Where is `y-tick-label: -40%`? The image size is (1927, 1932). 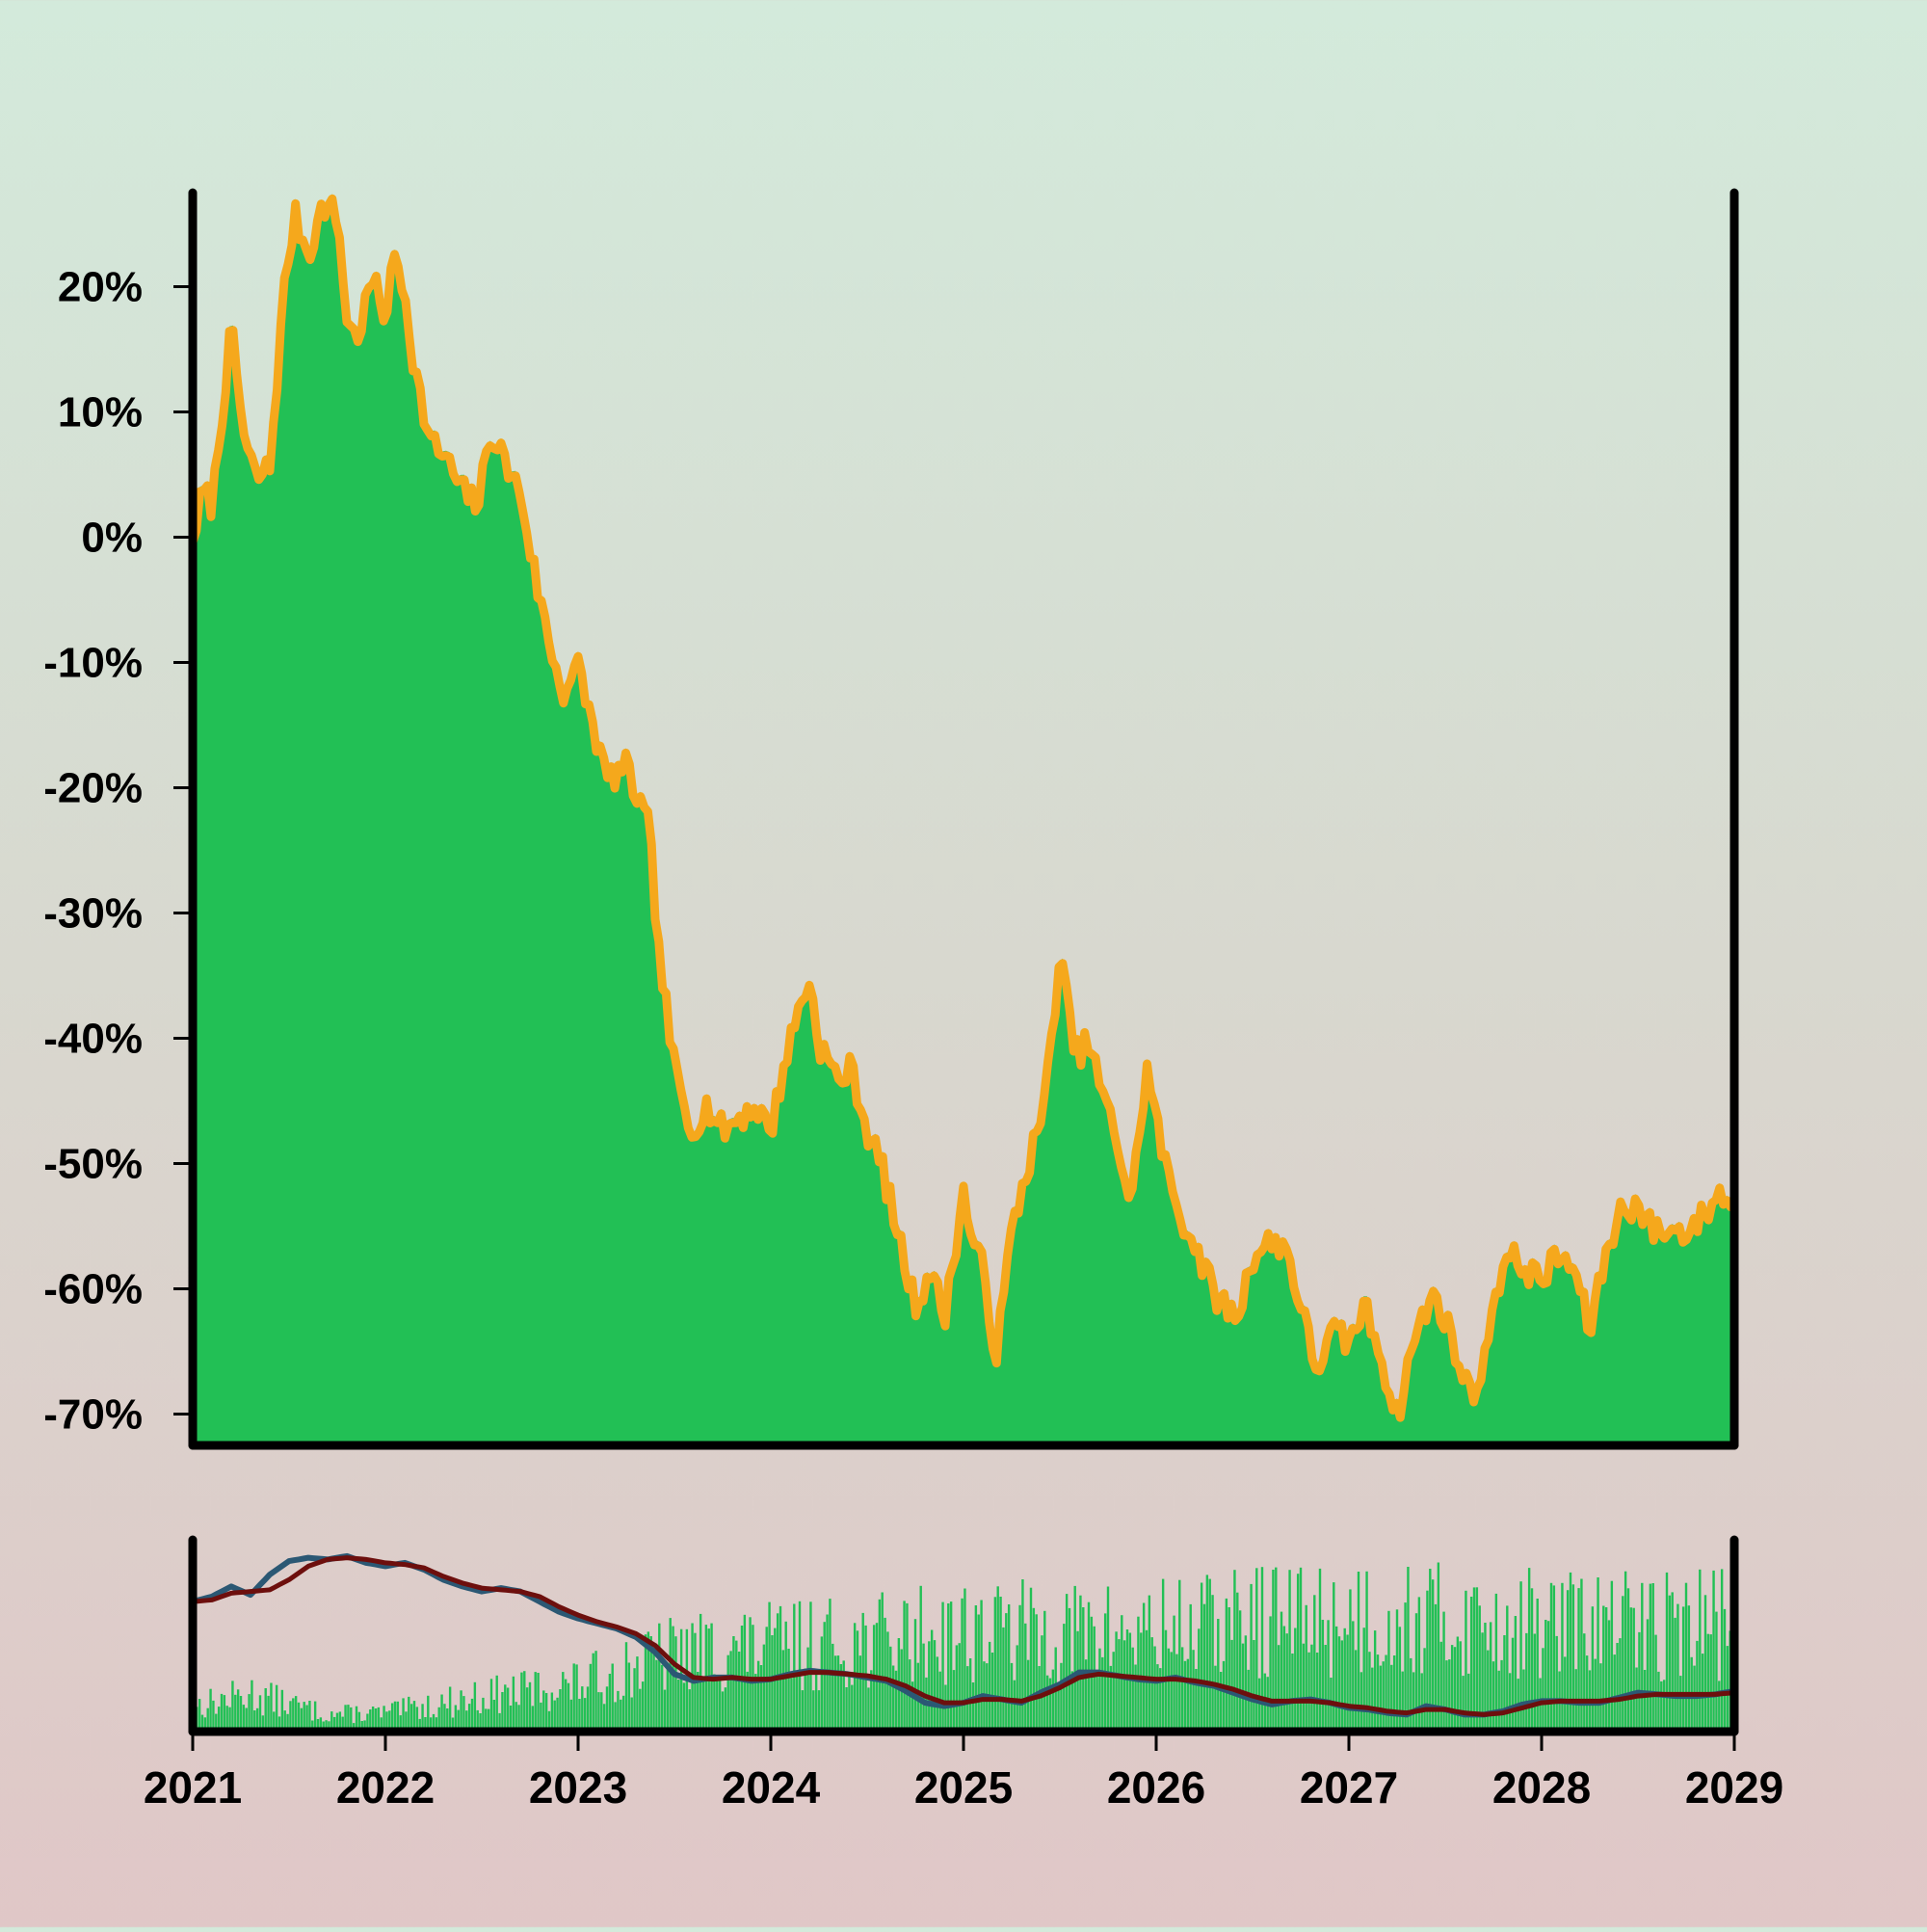 y-tick-label: -40% is located at coordinates (93, 1039).